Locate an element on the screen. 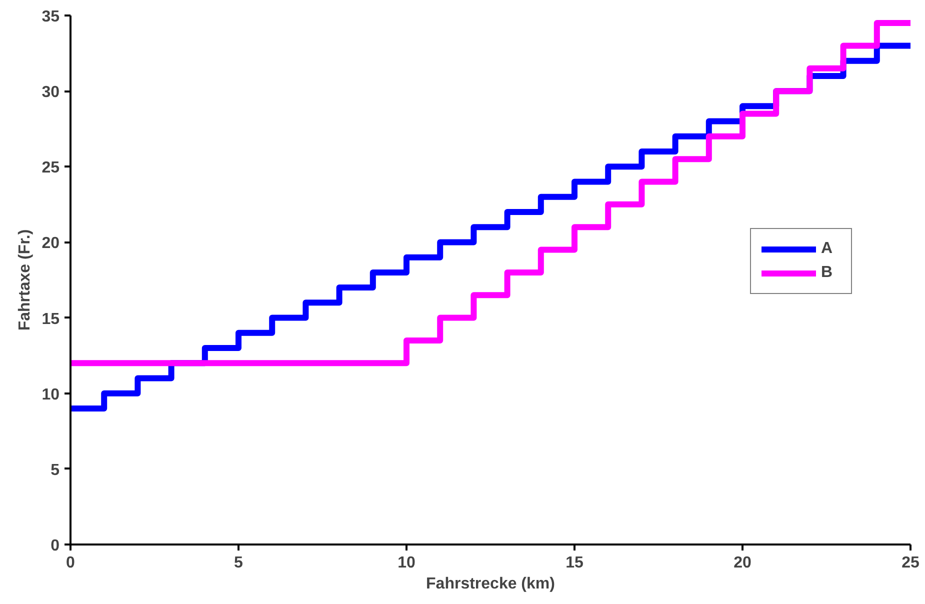 The height and width of the screenshot is (604, 925). x-tick-label: 0 is located at coordinates (71, 563).